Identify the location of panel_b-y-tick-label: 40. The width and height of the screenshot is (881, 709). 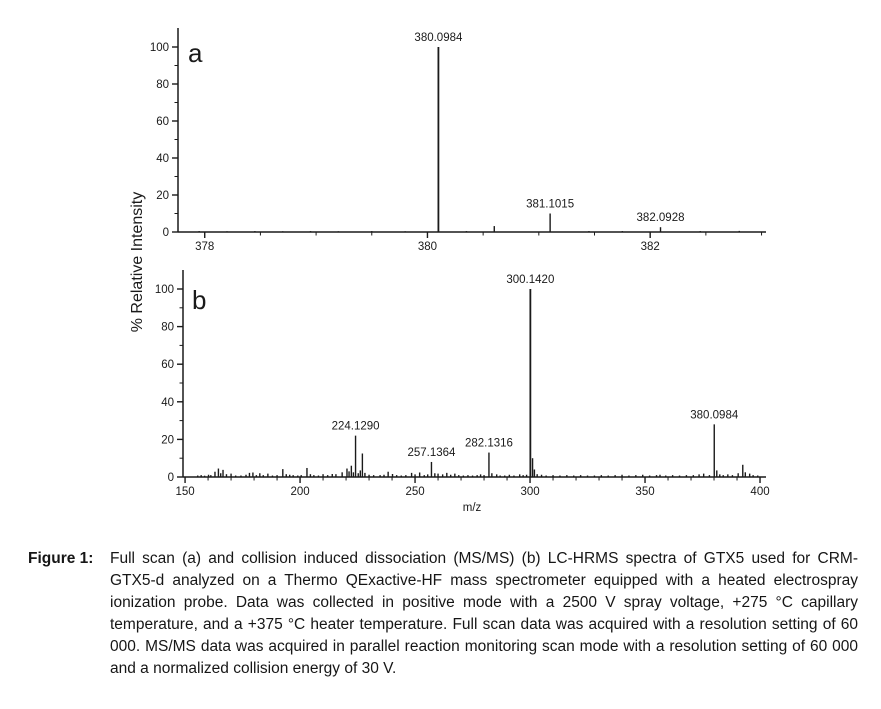
(167, 403).